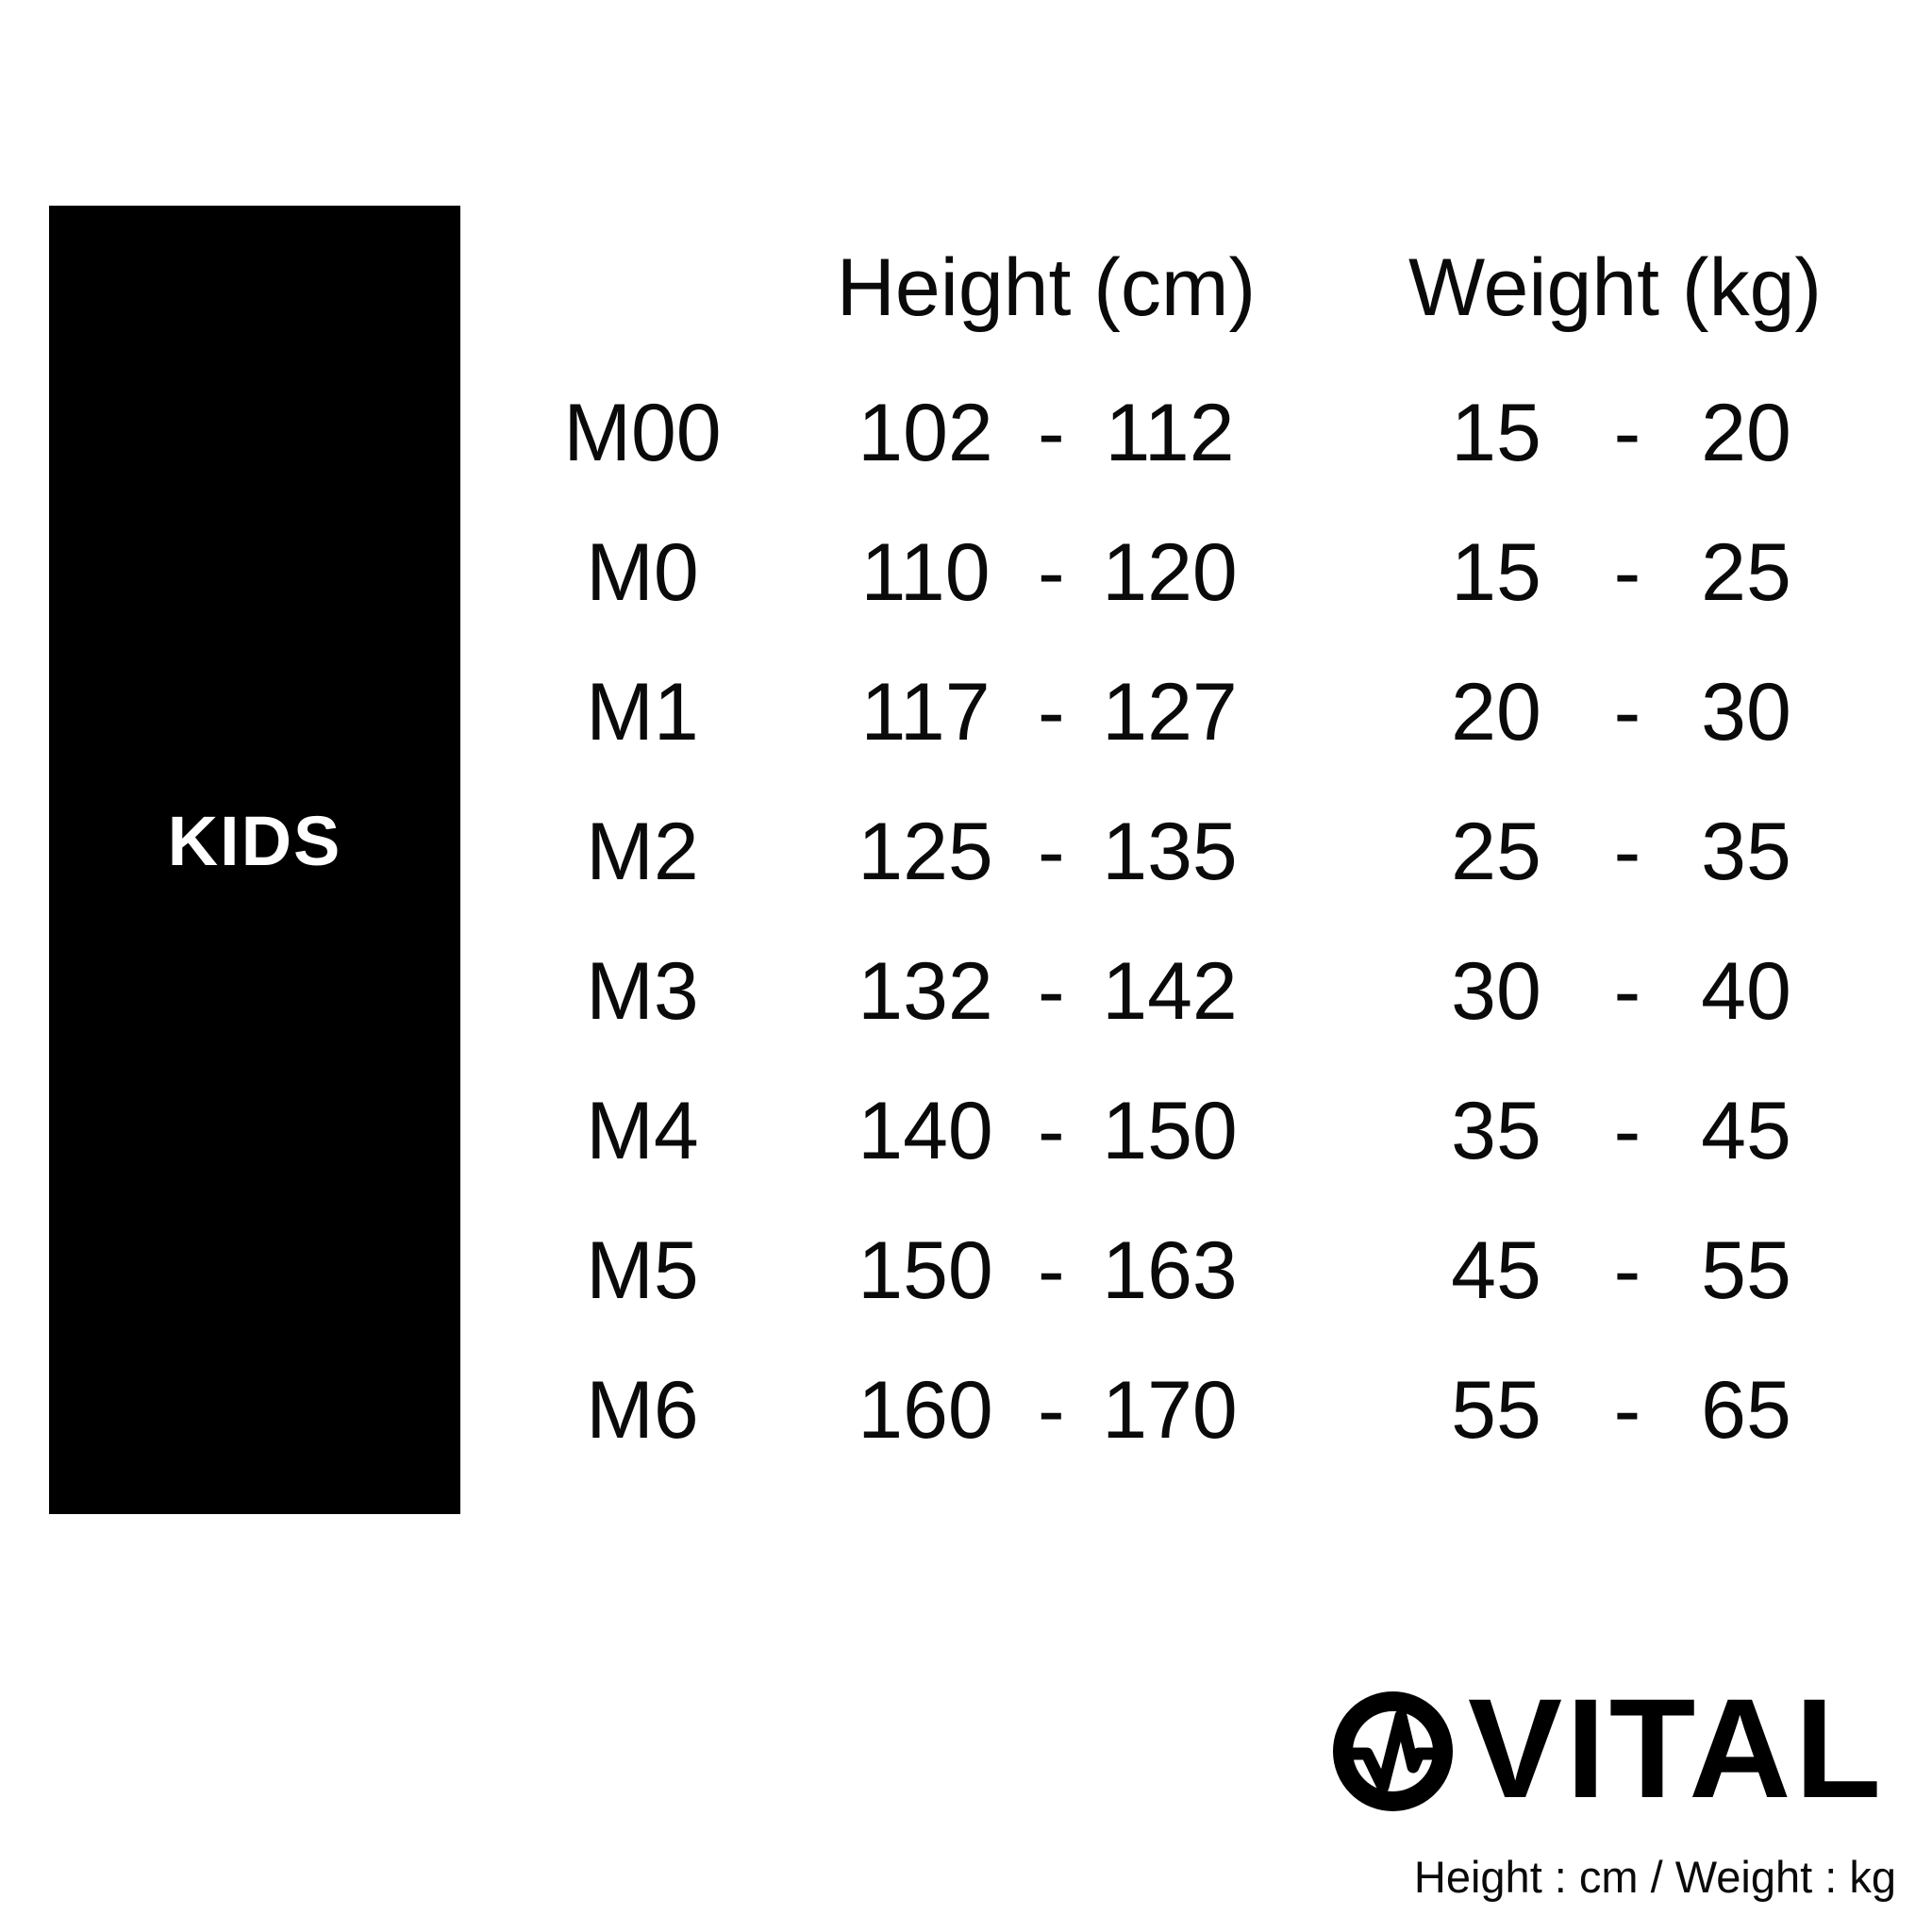 Image resolution: width=1932 pixels, height=1932 pixels. I want to click on kids-banner: KIDS, so click(255, 860).